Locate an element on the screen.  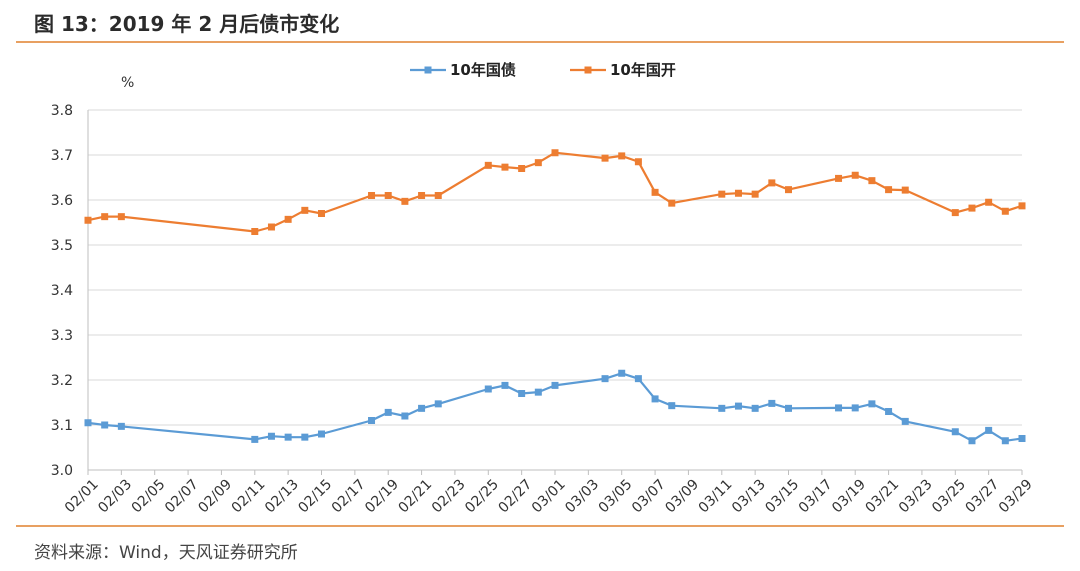
x-tick-label: 02/11 is located at coordinates (249, 496).